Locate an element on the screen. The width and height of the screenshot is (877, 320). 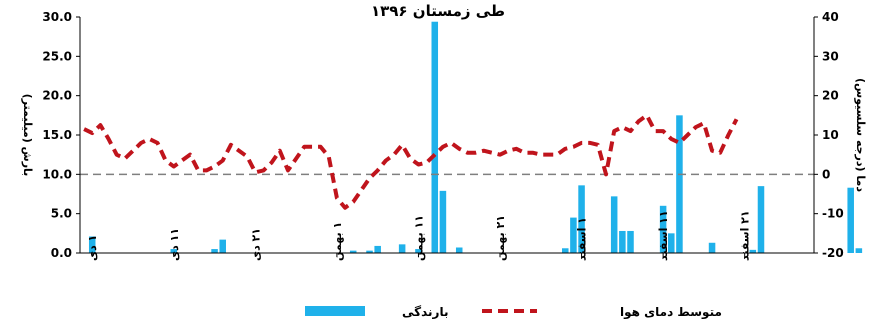
y-tick-right-label: -20 is located at coordinates (833, 253).